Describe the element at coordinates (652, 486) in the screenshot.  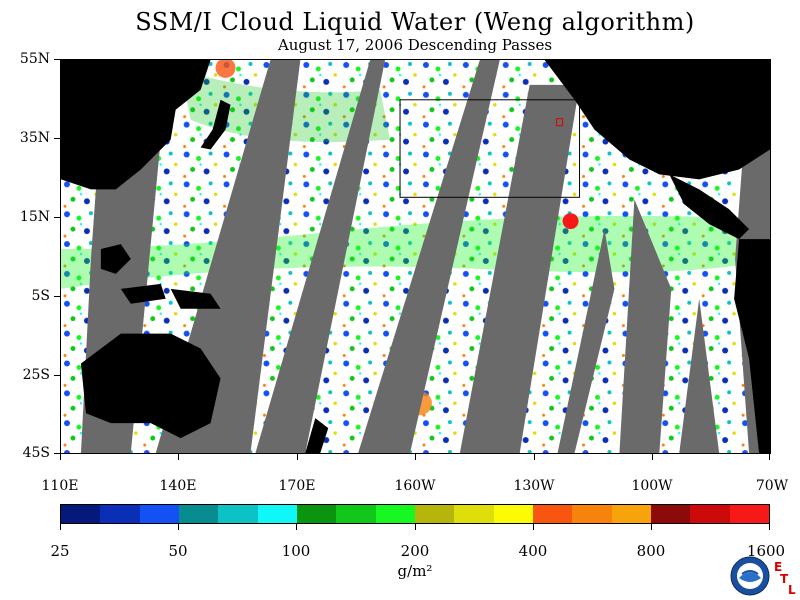
I see `lon-label-100w: 100W` at that location.